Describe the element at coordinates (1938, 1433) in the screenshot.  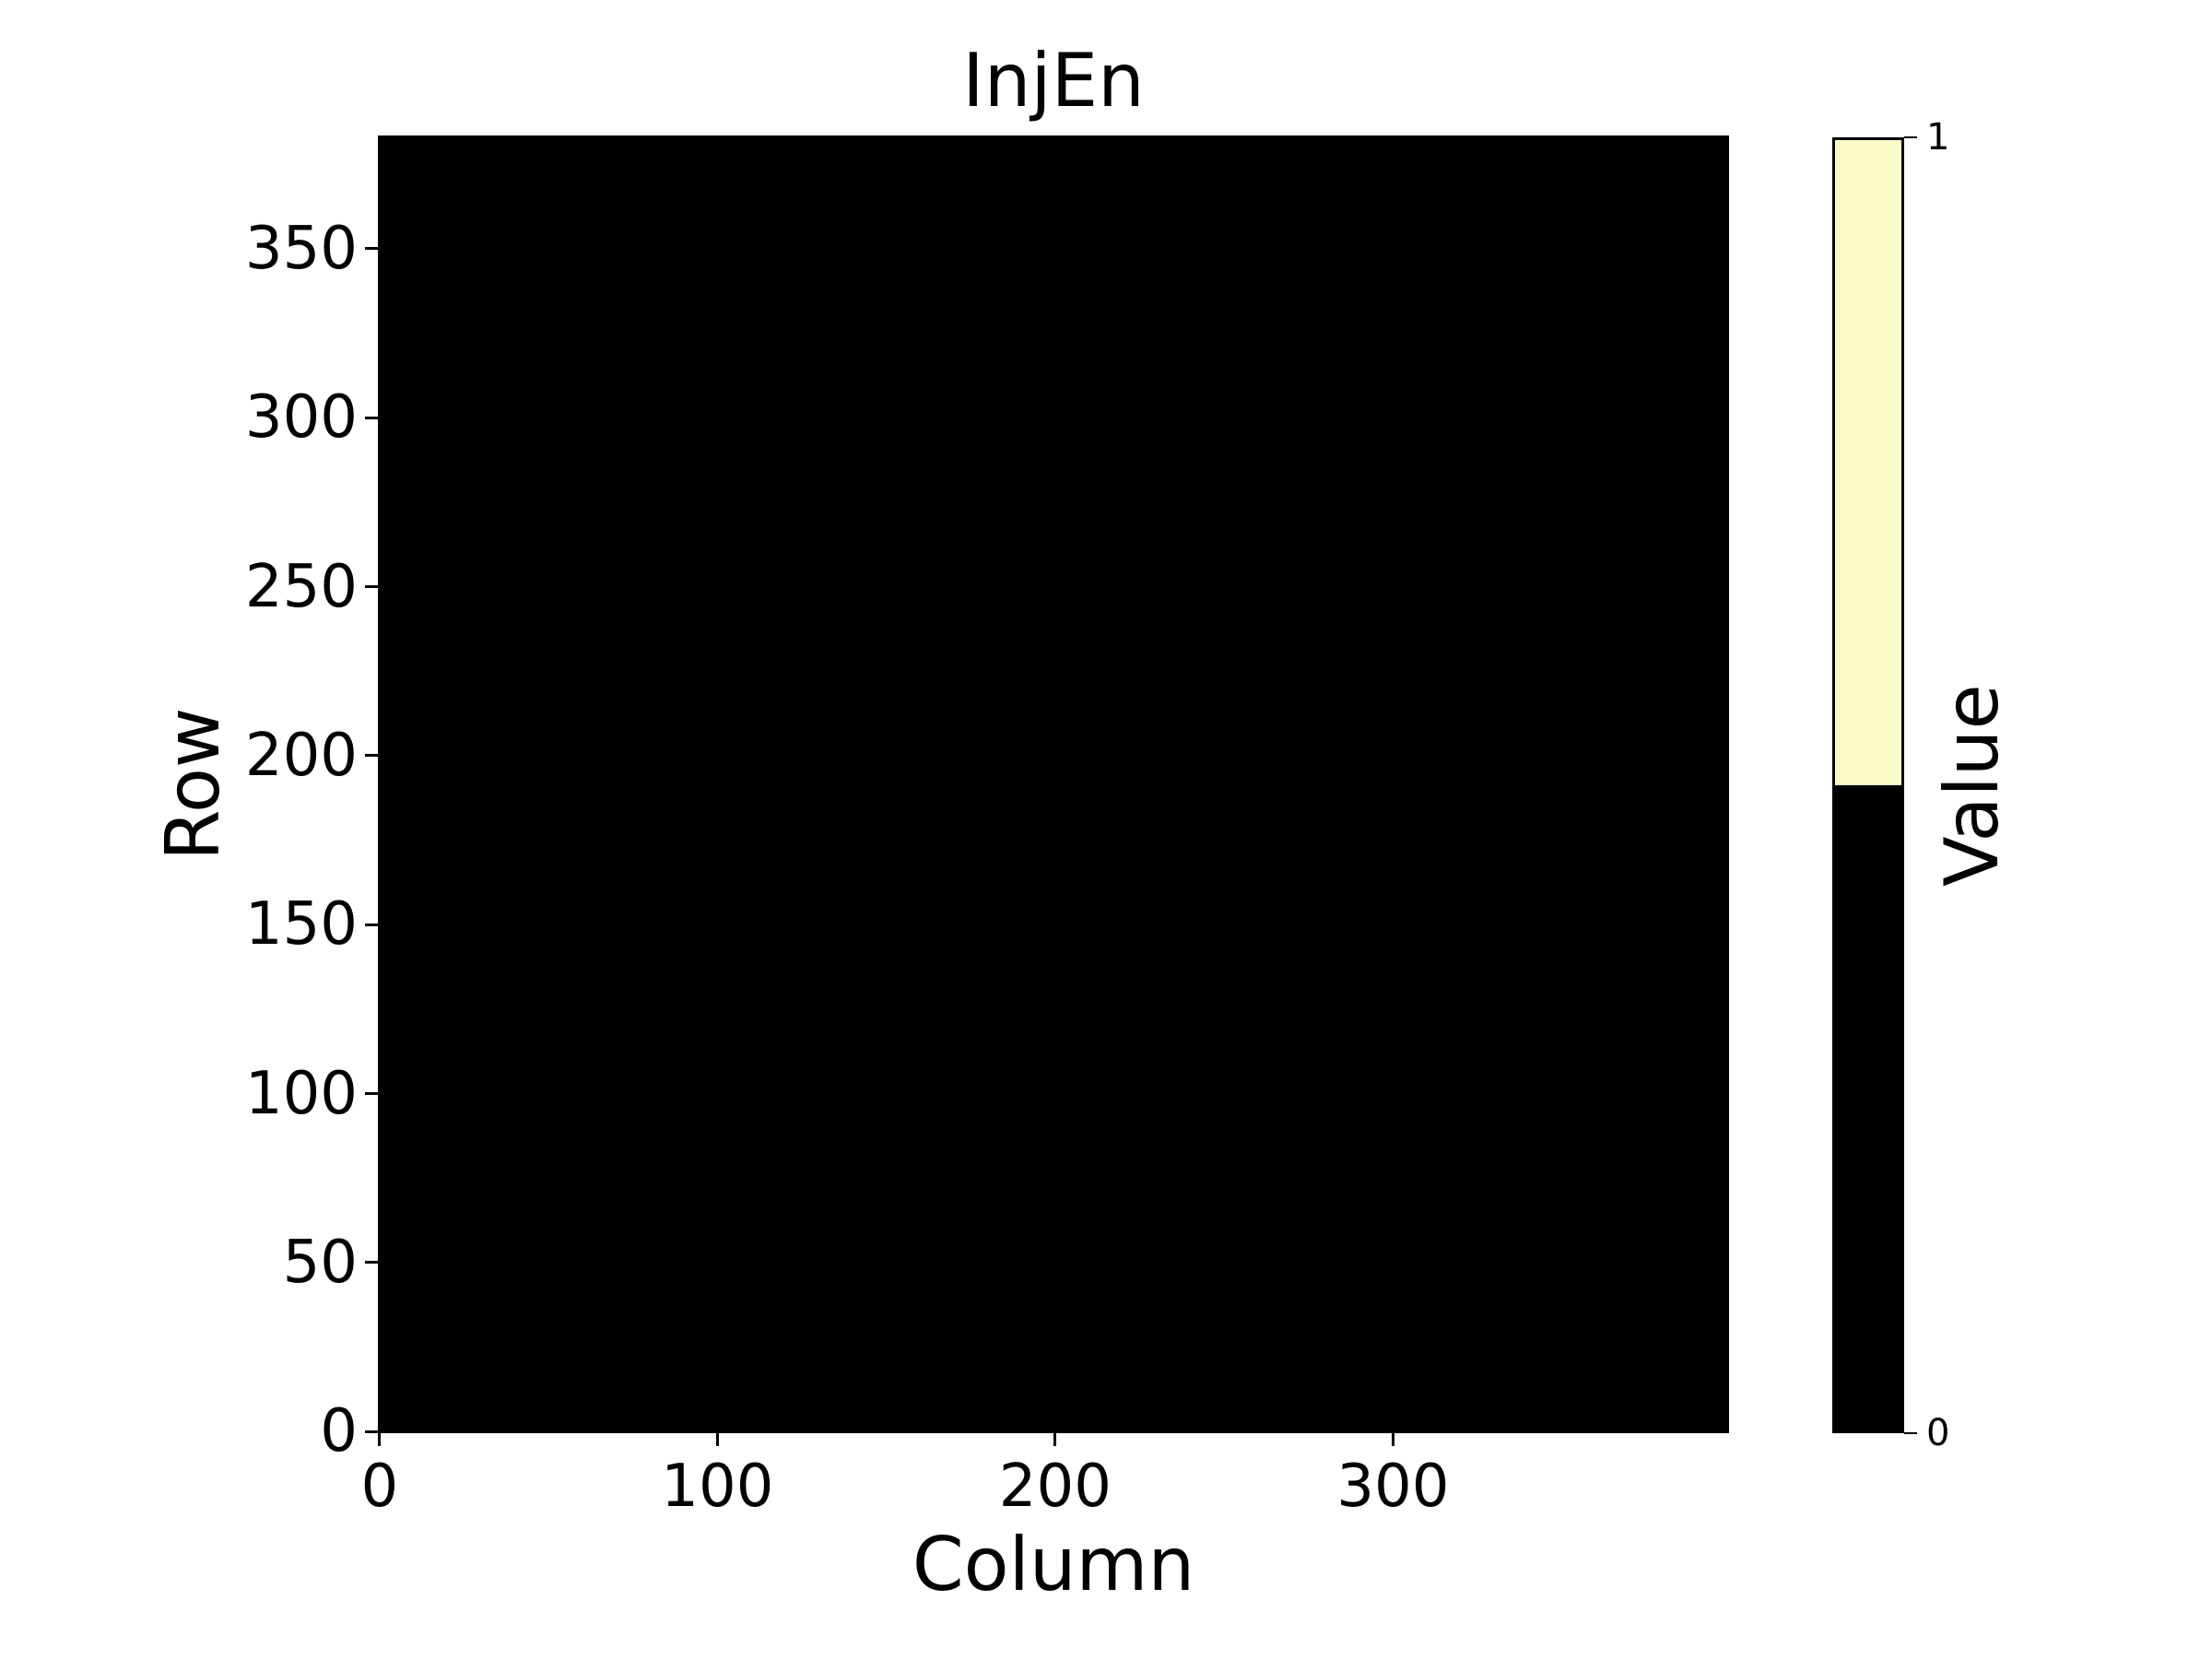
I see `colorbar-tick-label: 0` at that location.